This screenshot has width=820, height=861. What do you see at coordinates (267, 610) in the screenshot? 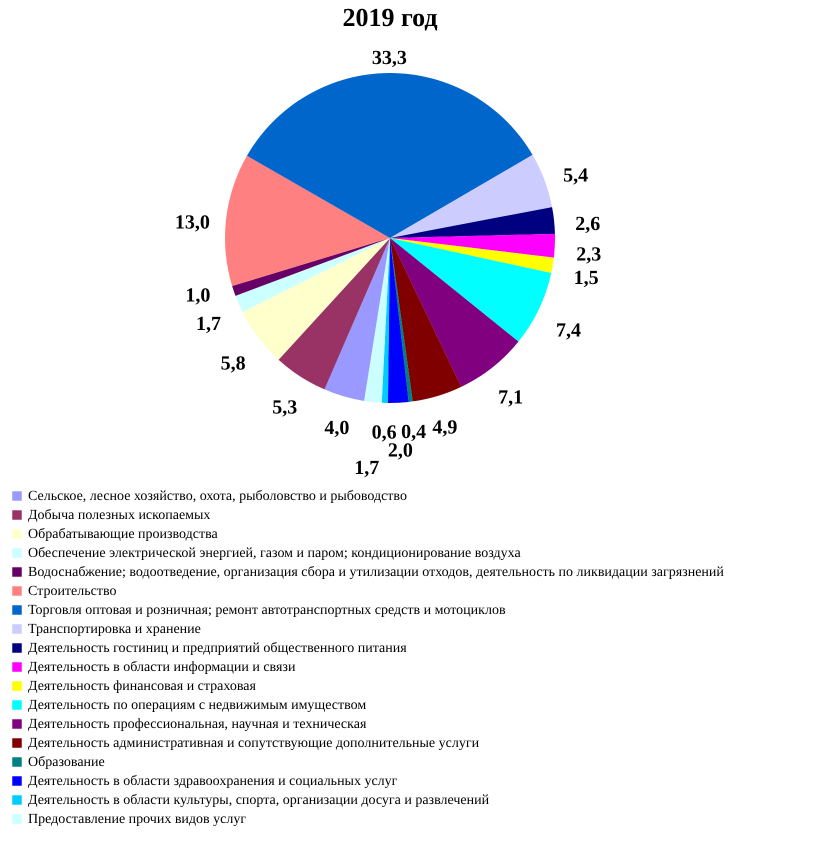
I see `legend-label: Торговля оптовая и розничная; ремонт автотранспортных средств и мотоциклов` at bounding box center [267, 610].